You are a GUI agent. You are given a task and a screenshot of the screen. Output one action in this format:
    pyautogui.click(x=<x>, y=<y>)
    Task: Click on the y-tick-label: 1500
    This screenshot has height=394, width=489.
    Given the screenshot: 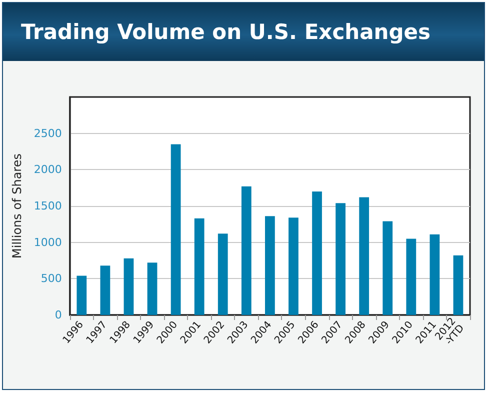 What is the action you would take?
    pyautogui.click(x=48, y=206)
    